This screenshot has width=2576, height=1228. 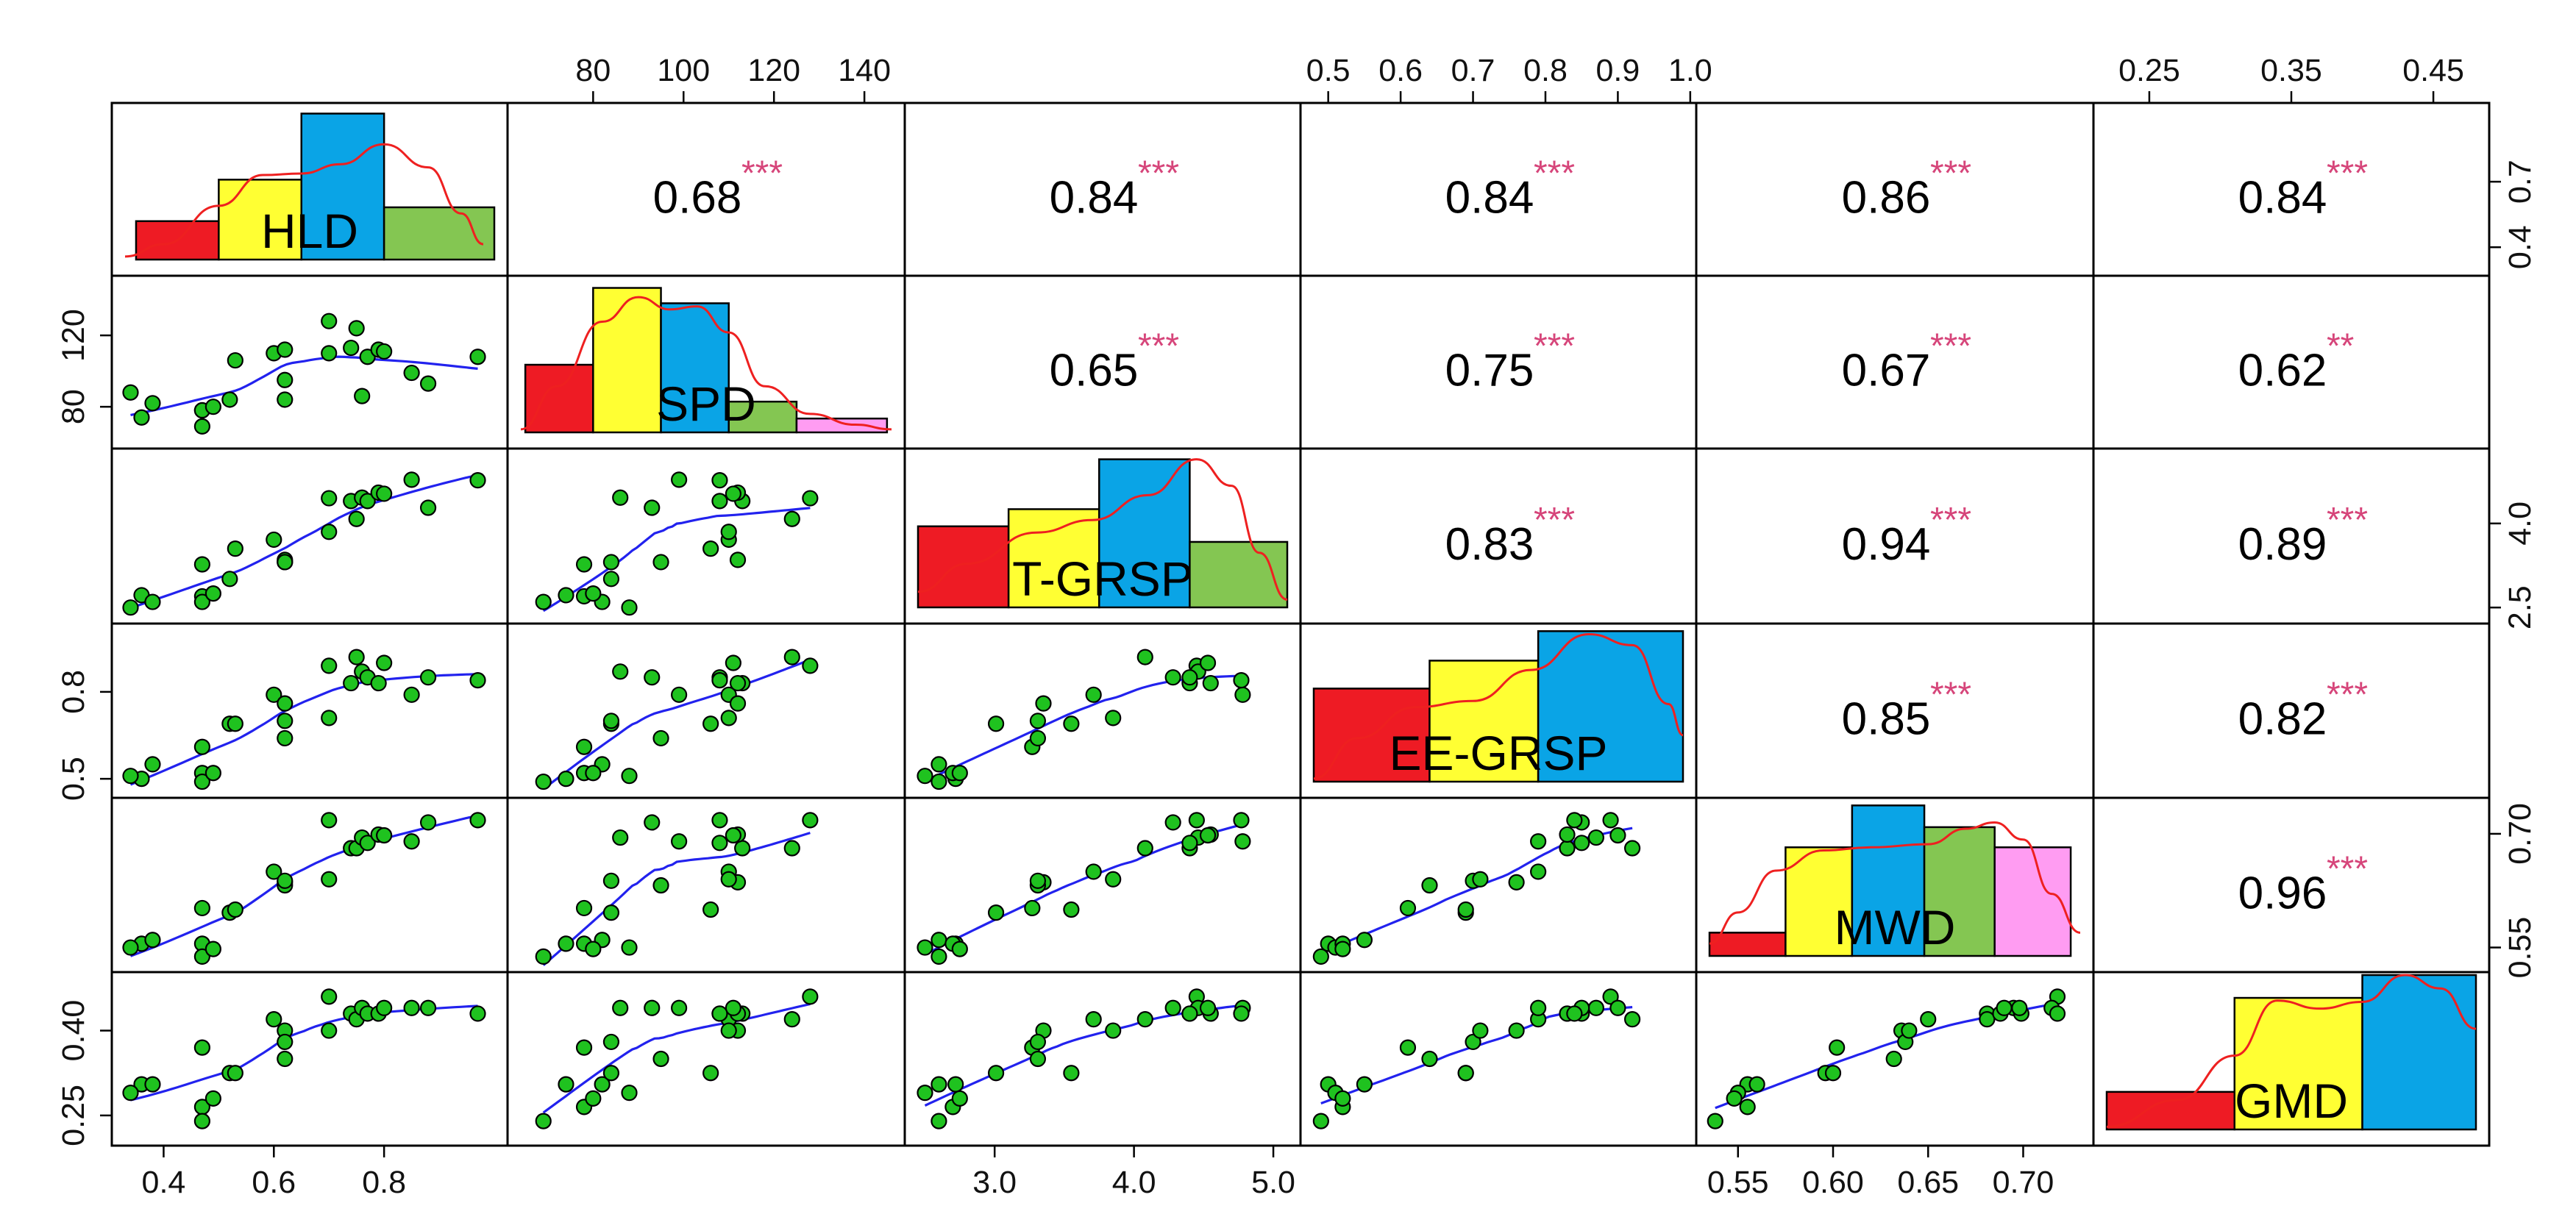 I want to click on variable-label-ee-grsp: EE-GRSP, so click(x=1498, y=753).